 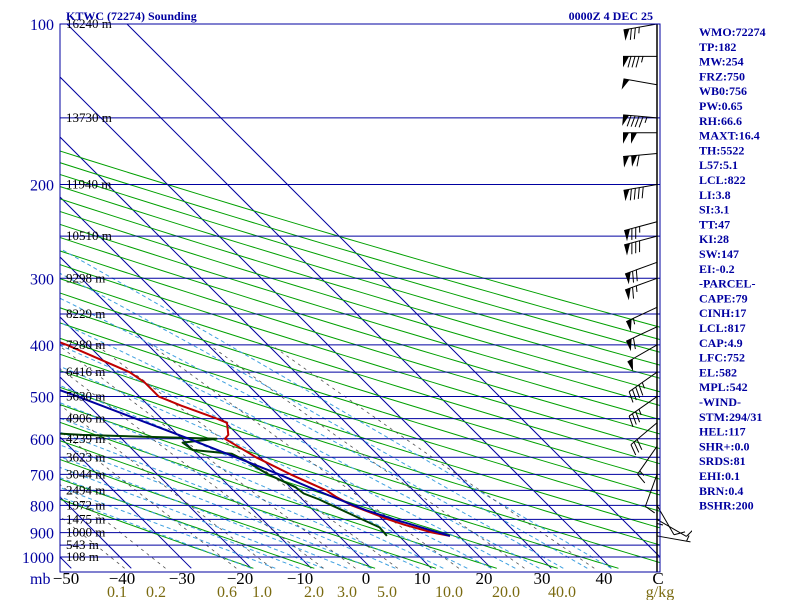 What do you see at coordinates (85, 396) in the screenshot?
I see `height-label: 5630 m` at bounding box center [85, 396].